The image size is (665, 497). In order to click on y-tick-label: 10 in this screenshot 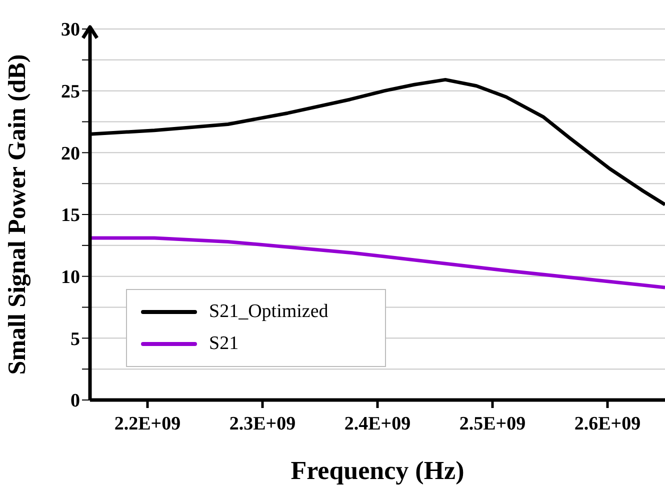, I will do `click(70, 277)`.